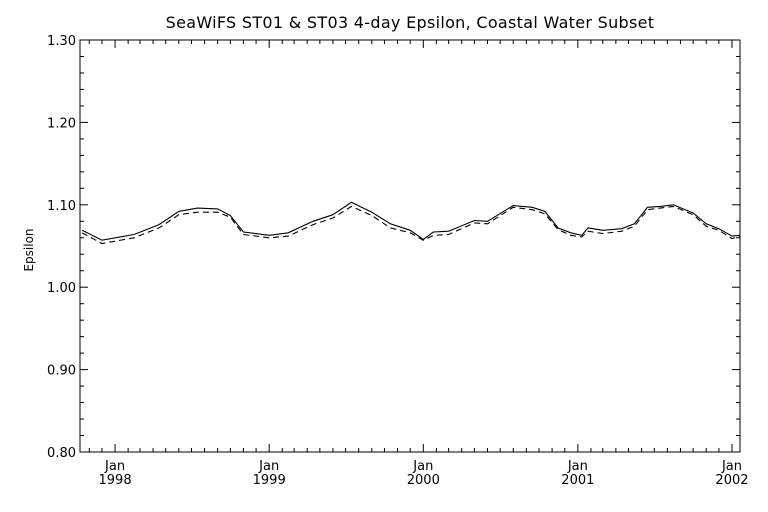  I want to click on y-tick-label: 1.30, so click(61, 41).